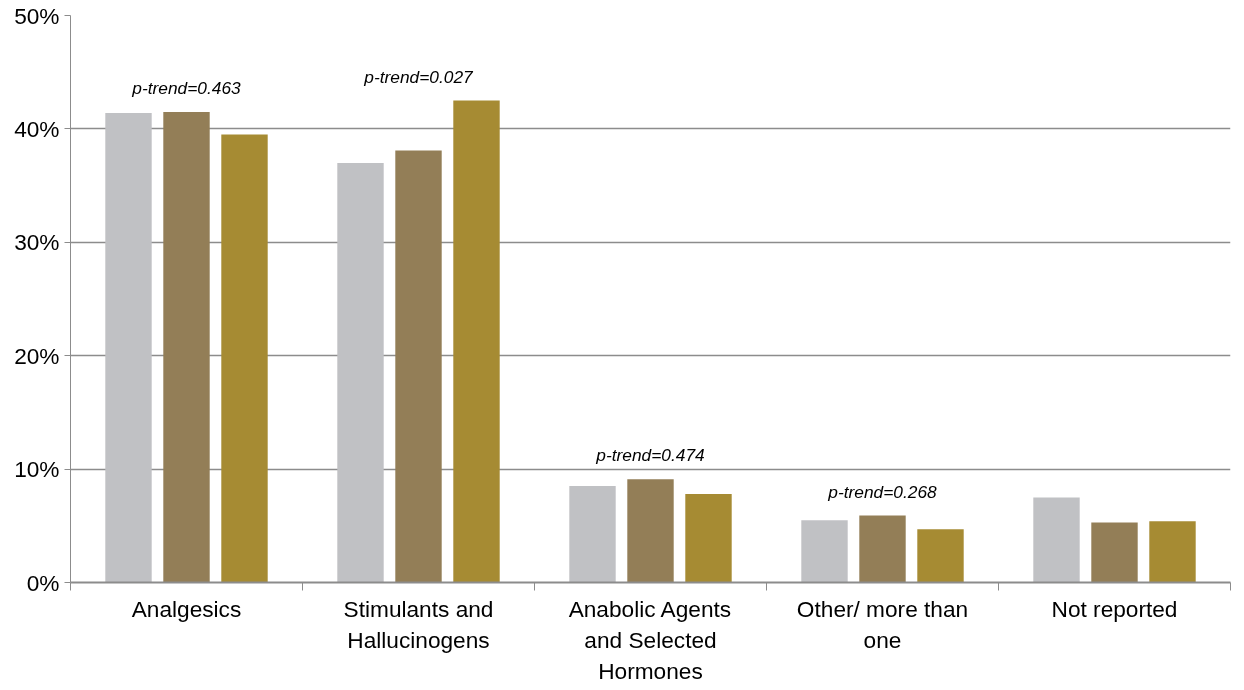  What do you see at coordinates (1114, 608) in the screenshot?
I see `x-tick-label: Not reported` at bounding box center [1114, 608].